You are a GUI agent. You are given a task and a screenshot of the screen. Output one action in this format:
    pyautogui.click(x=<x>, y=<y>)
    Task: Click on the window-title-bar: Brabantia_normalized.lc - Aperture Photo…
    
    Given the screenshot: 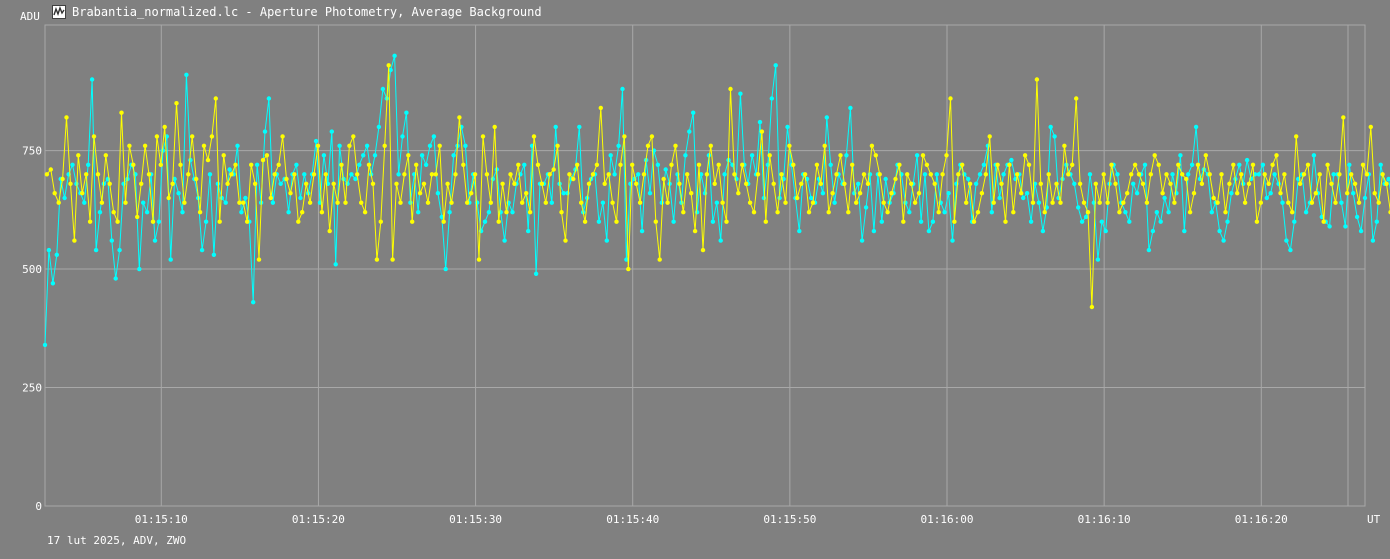 What is the action you would take?
    pyautogui.click(x=297, y=12)
    